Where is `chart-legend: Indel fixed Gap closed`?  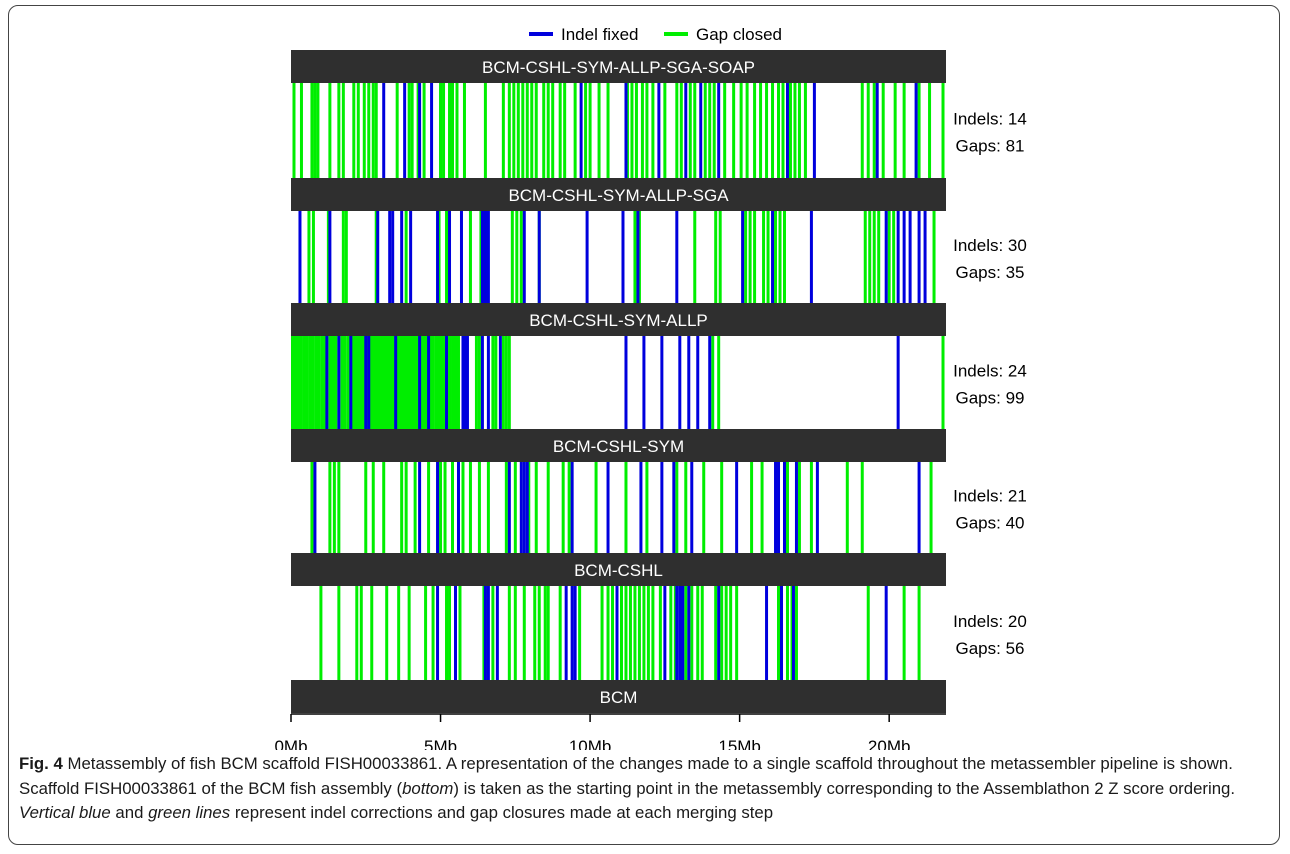 chart-legend: Indel fixed Gap closed is located at coordinates (655, 34).